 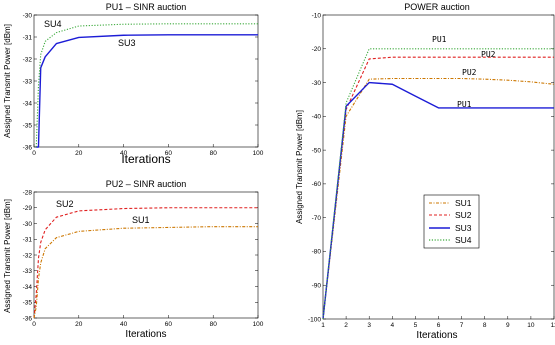 I want to click on pu1-series-lines, so click(x=146, y=85).